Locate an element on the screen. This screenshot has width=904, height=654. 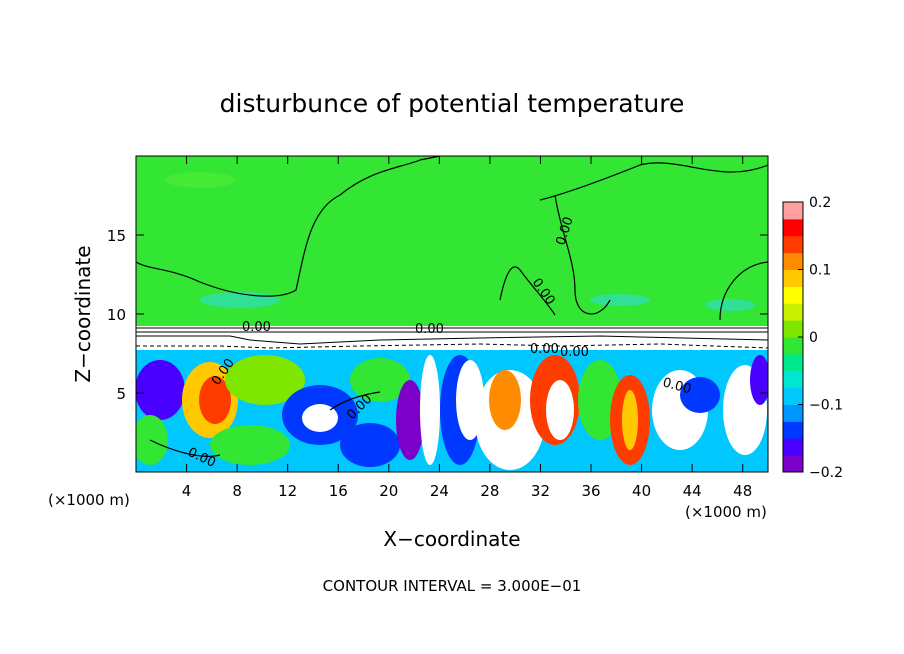
y-tick-label: 10 is located at coordinates (116, 315).